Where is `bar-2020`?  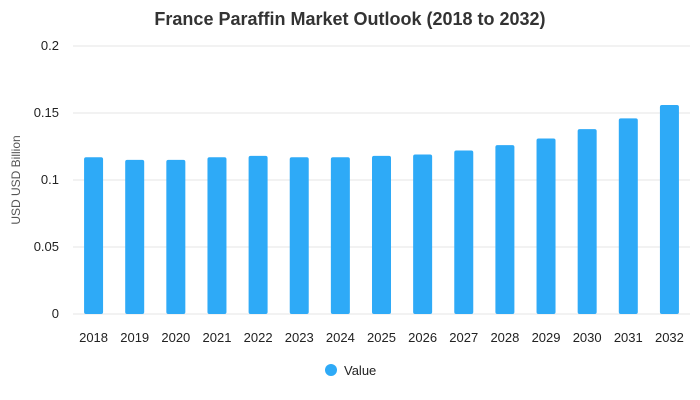 bar-2020 is located at coordinates (176, 236).